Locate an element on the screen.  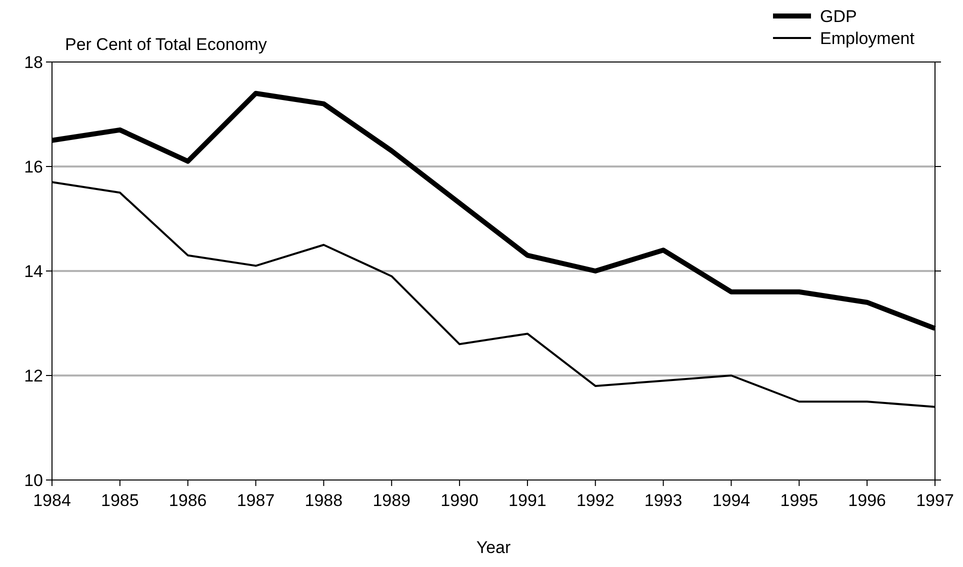
x-axis-title: Year is located at coordinates (494, 547).